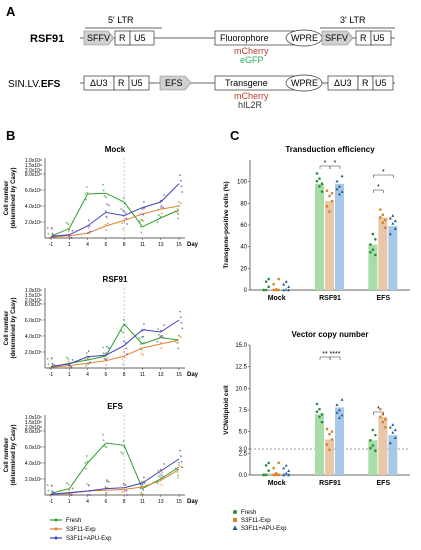 Image resolution: width=421 pixels, height=550 pixels. Describe the element at coordinates (33, 301) in the screenshot. I see `y-tick-label: 2.0x10⁶` at that location.